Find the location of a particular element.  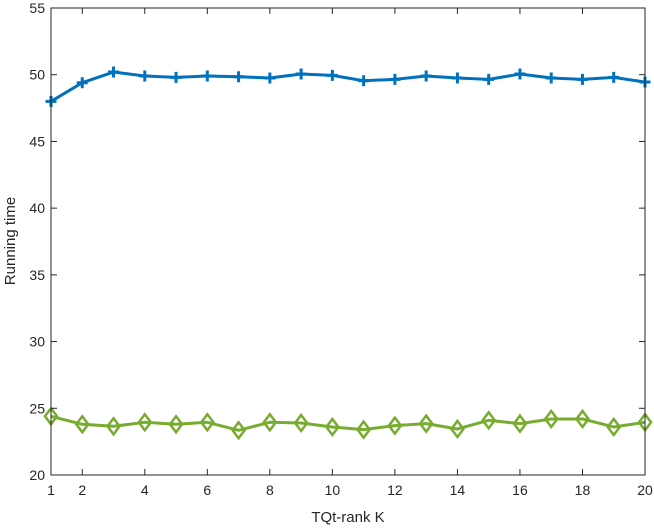

x-tick-label: 6 is located at coordinates (207, 490).